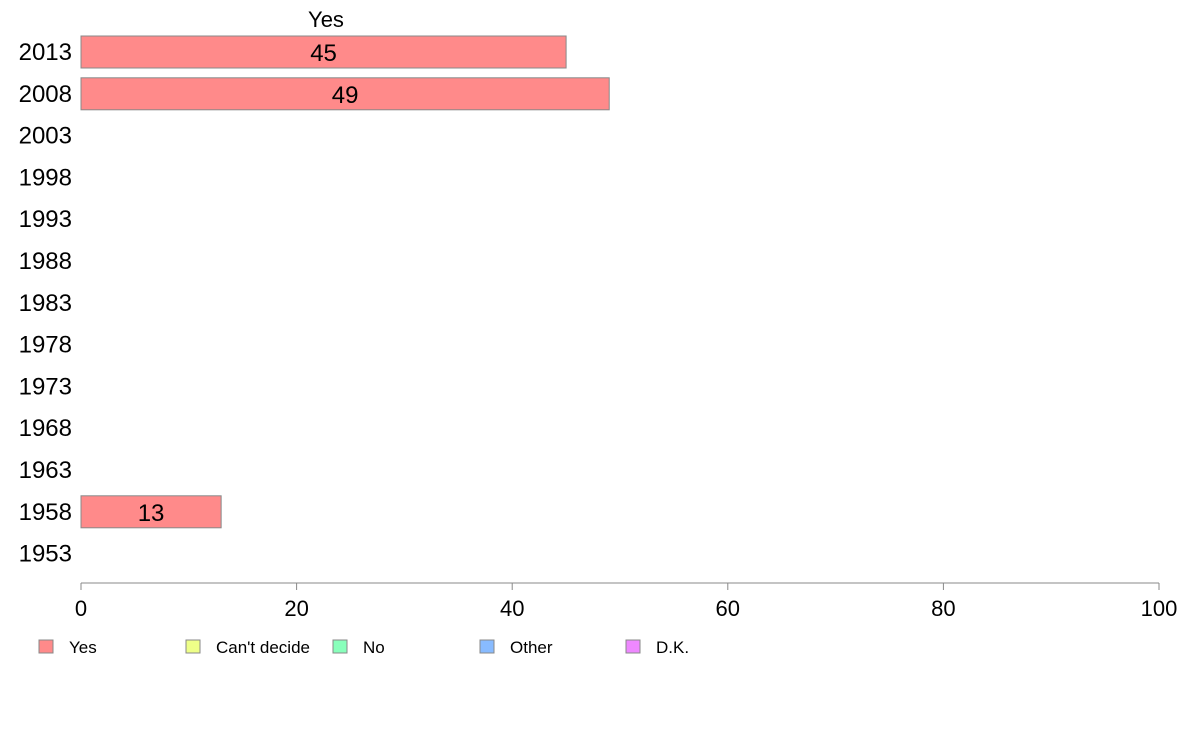 This screenshot has width=1188, height=736. Describe the element at coordinates (45, 136) in the screenshot. I see `y-tick-label-2003: 2003` at that location.